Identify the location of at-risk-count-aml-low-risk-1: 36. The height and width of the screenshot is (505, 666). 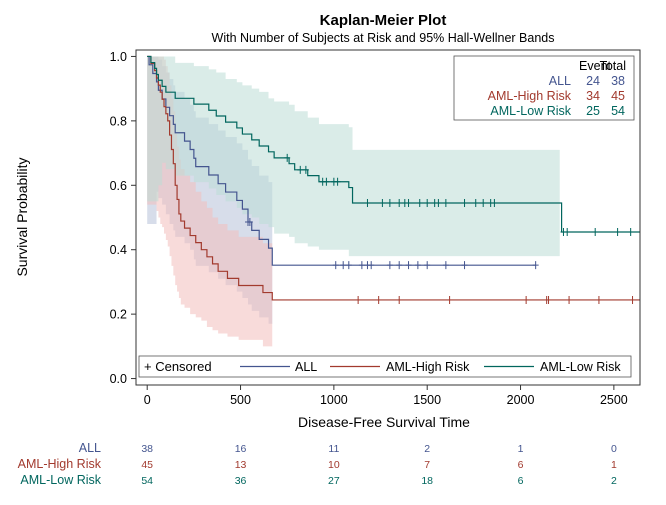
(241, 481).